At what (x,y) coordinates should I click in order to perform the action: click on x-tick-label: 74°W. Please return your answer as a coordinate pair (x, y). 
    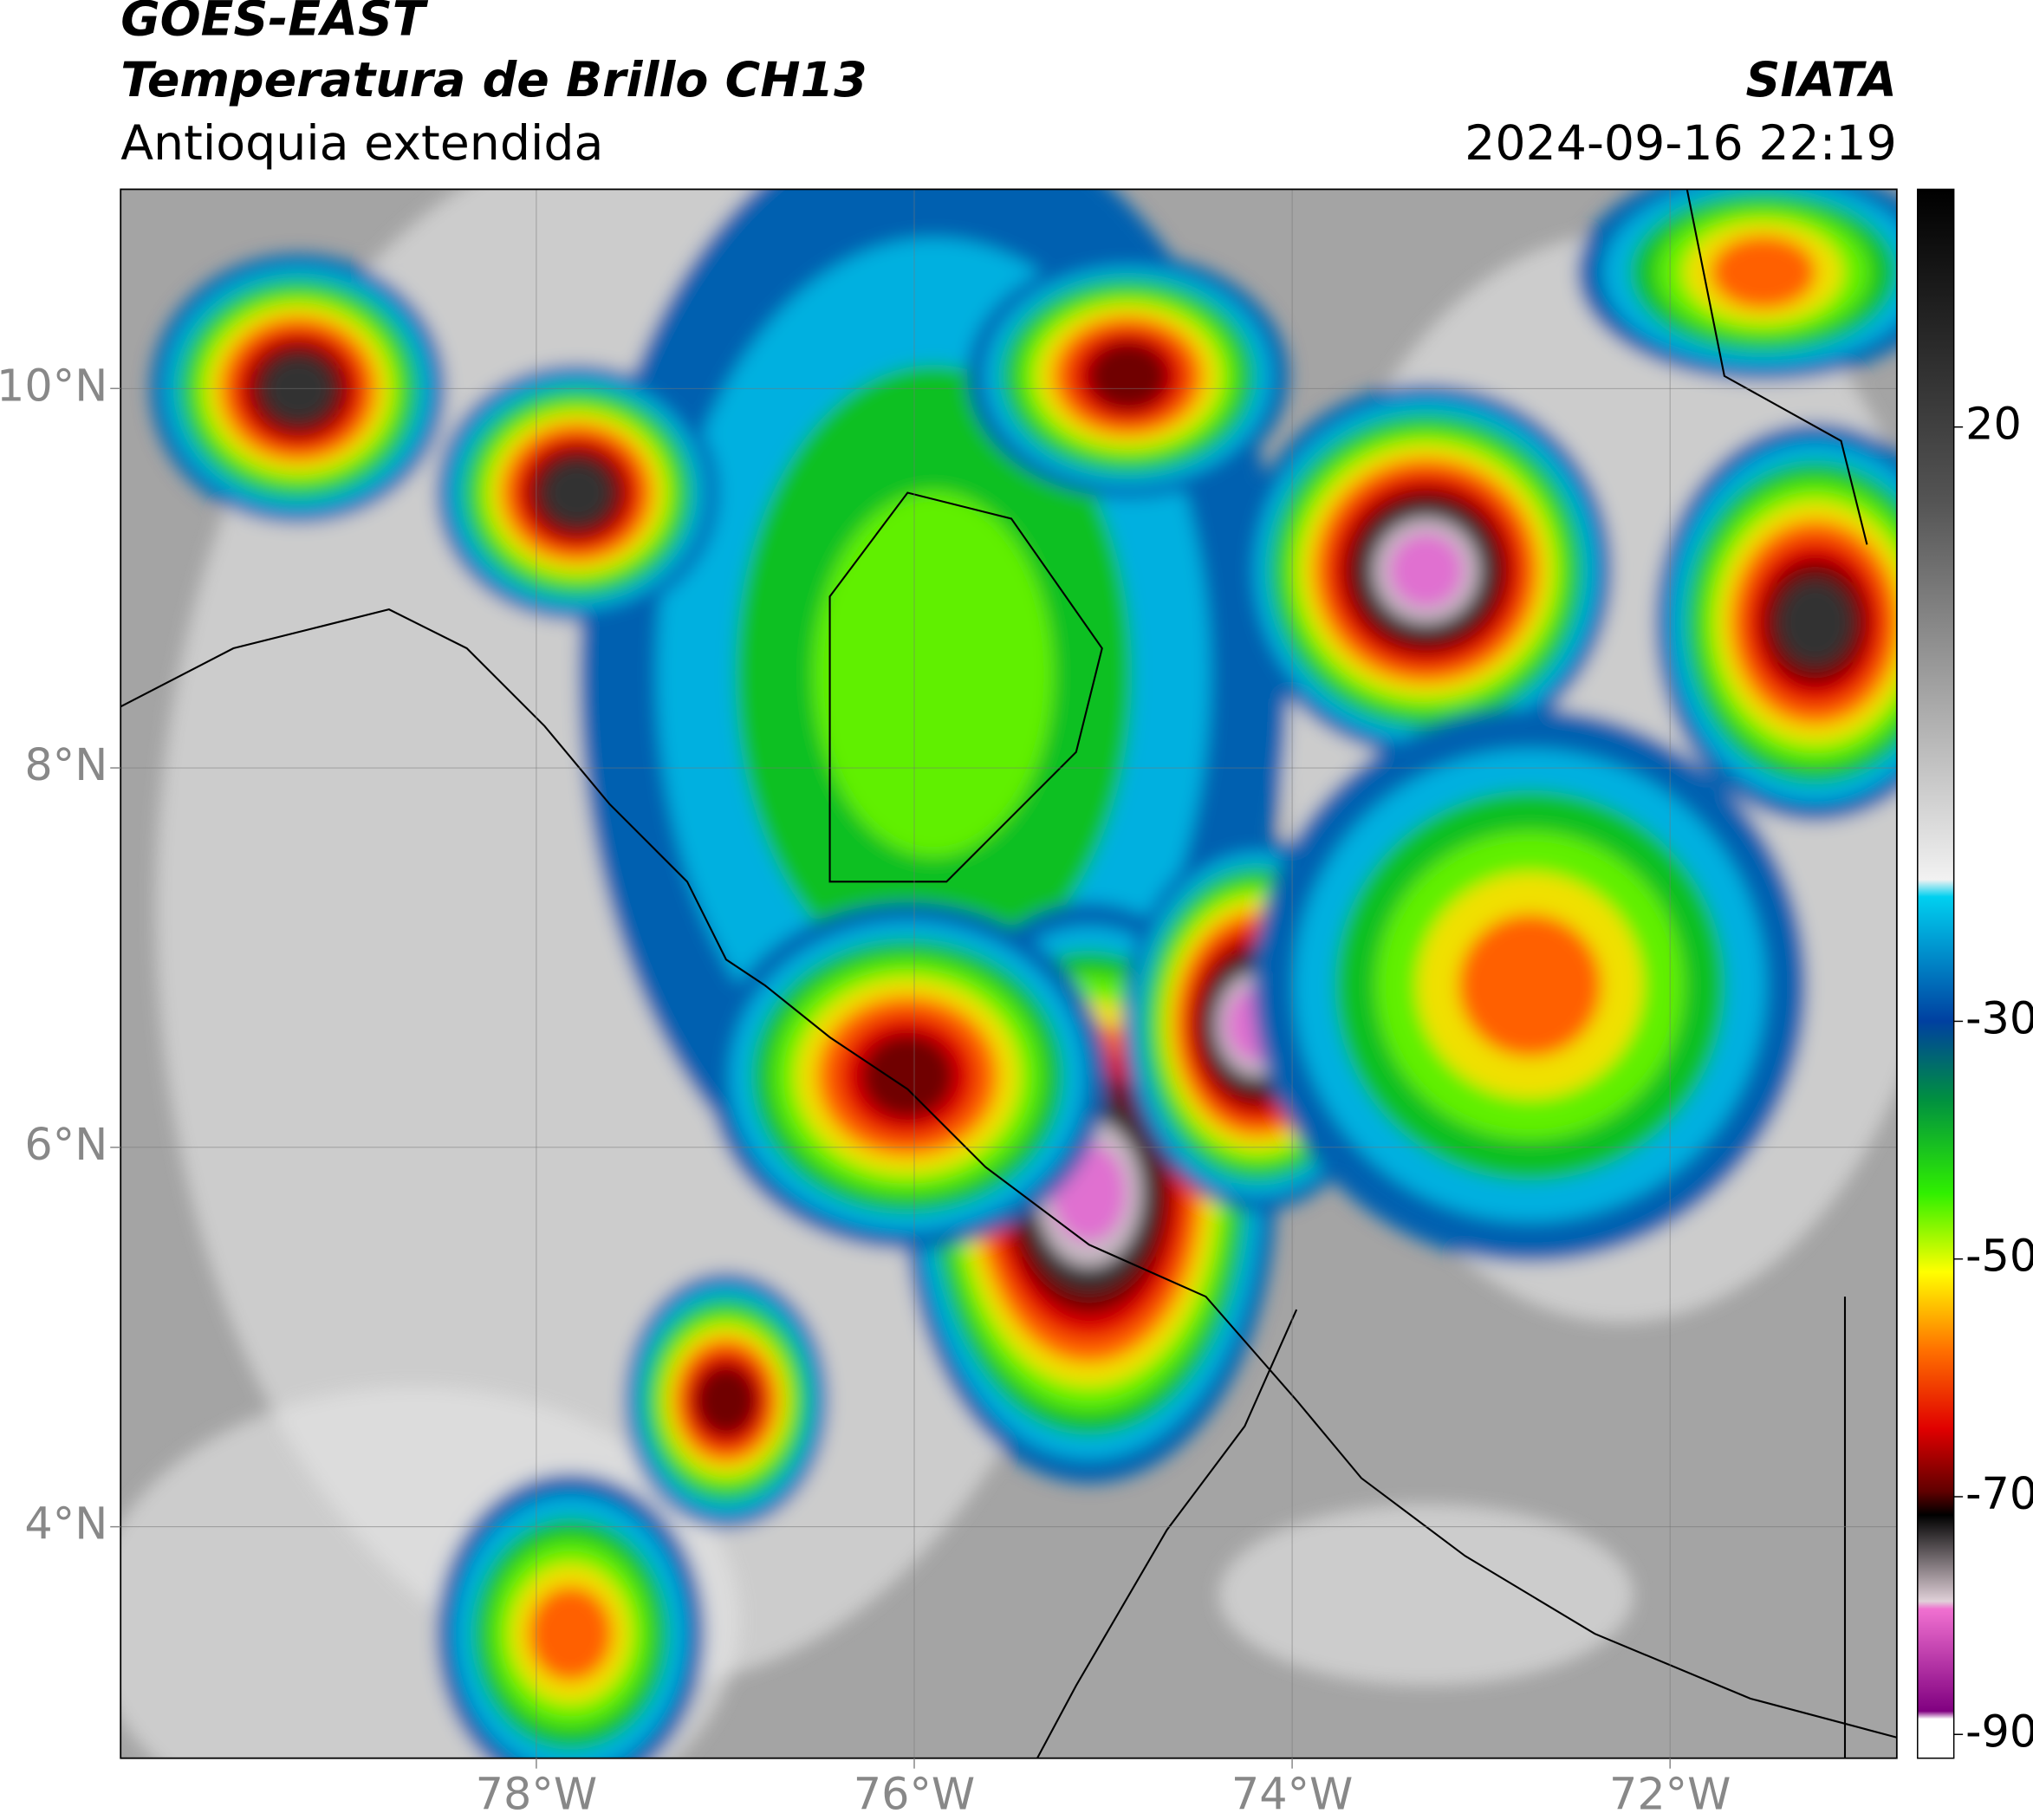
    Looking at the image, I should click on (1292, 1794).